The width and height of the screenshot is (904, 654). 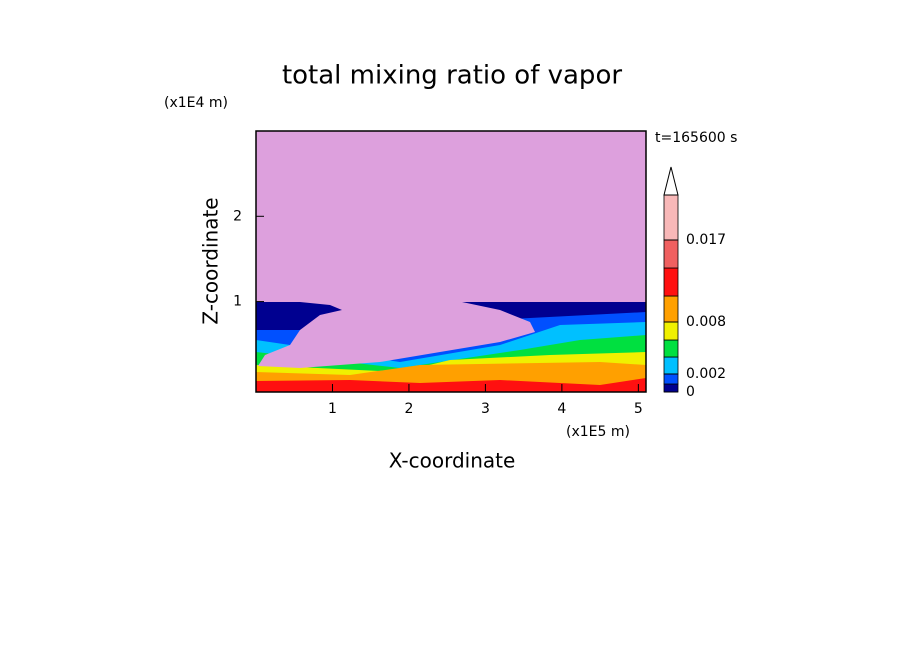 I want to click on colorbar-extension, so click(x=671, y=181).